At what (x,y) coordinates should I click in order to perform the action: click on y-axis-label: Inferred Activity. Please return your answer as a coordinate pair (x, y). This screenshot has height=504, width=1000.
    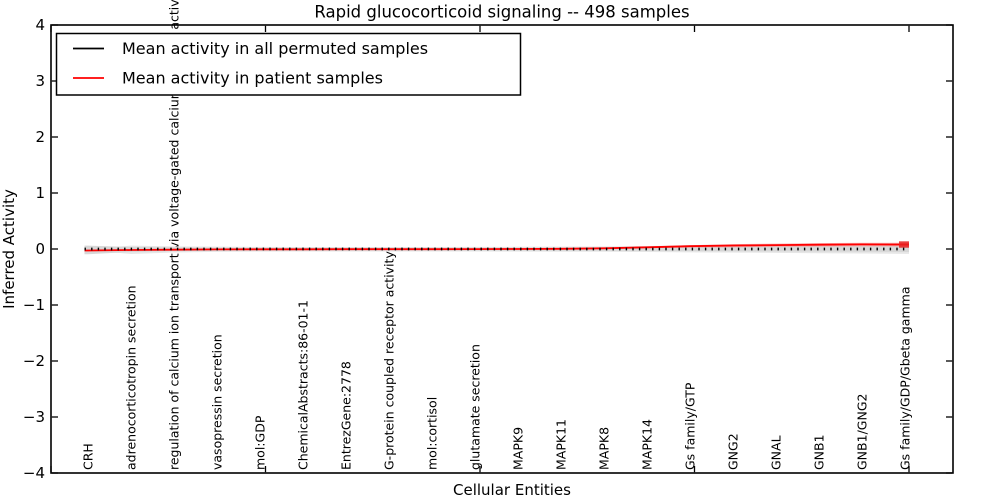
    Looking at the image, I should click on (9, 249).